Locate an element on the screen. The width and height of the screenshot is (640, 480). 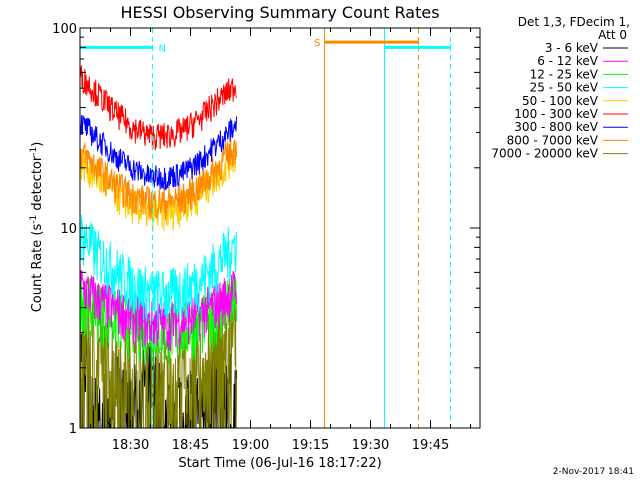
legend-label: 50 - 100 keV is located at coordinates (560, 101).